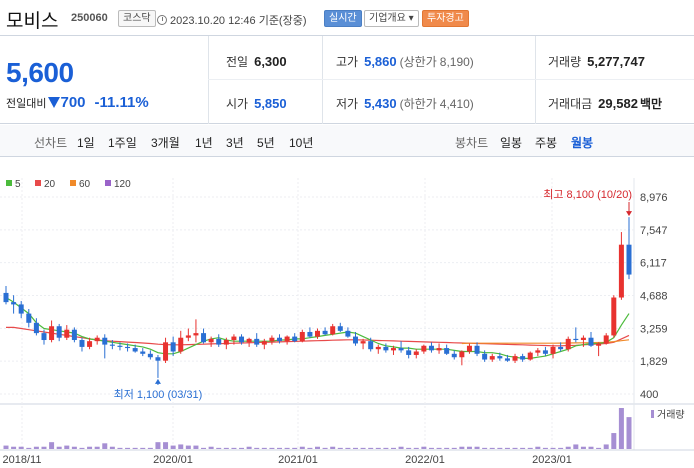 This screenshot has width=694, height=468. Describe the element at coordinates (122, 143) in the screenshot. I see `tab-1week: 1주일` at that location.